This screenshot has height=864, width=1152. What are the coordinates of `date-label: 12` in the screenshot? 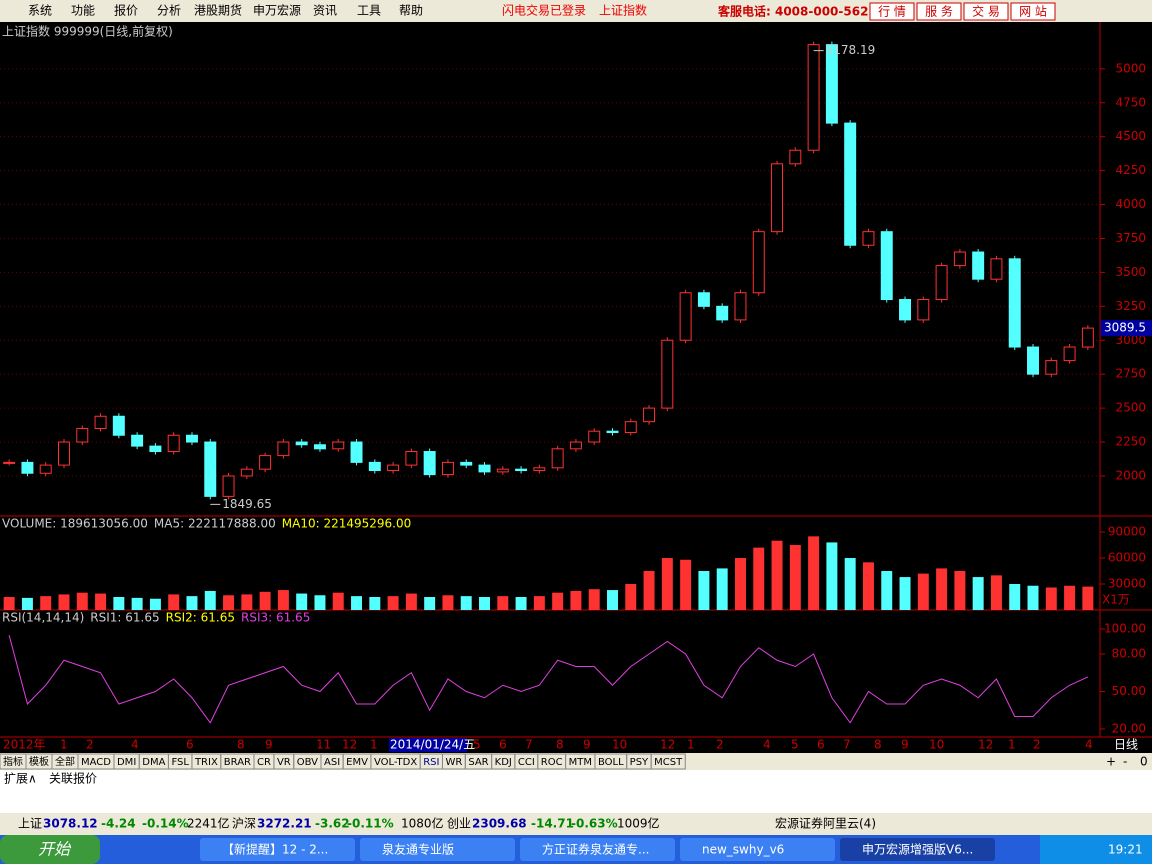 It's located at (985, 745).